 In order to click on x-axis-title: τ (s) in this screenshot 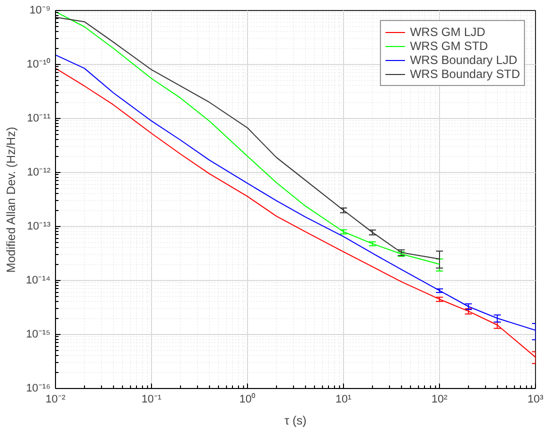, I will do `click(295, 421)`.